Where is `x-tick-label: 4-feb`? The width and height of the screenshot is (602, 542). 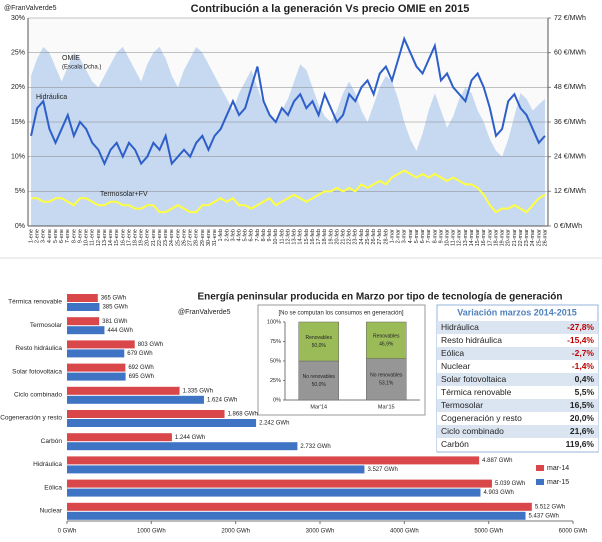
x-tick-label: 4-feb is located at coordinates (240, 235).